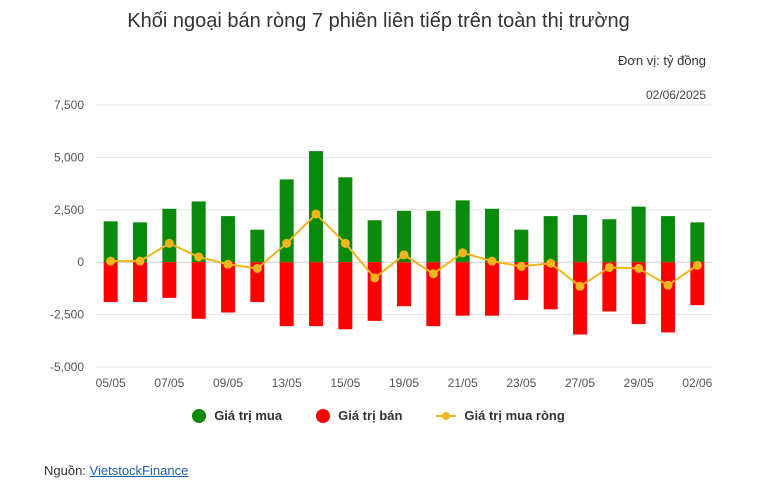 Image resolution: width=757 pixels, height=502 pixels. What do you see at coordinates (404, 383) in the screenshot?
I see `x-tick-label: 19/05` at bounding box center [404, 383].